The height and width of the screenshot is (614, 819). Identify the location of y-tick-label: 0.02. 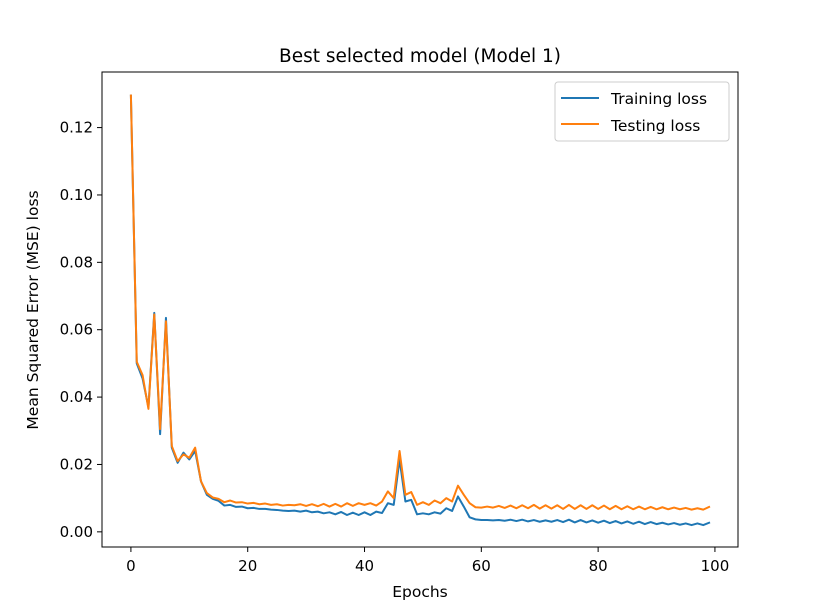
(76, 464).